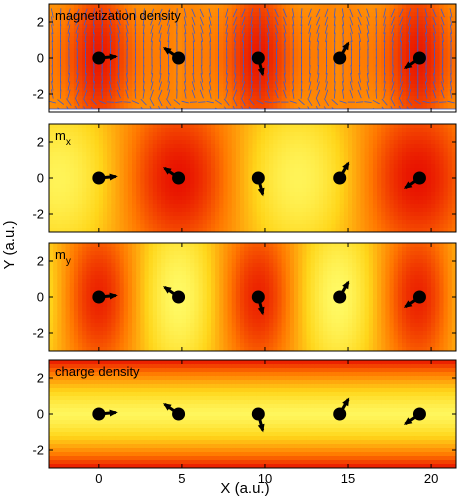 The image size is (463, 499). I want to click on panel-title-text: m, so click(60, 254).